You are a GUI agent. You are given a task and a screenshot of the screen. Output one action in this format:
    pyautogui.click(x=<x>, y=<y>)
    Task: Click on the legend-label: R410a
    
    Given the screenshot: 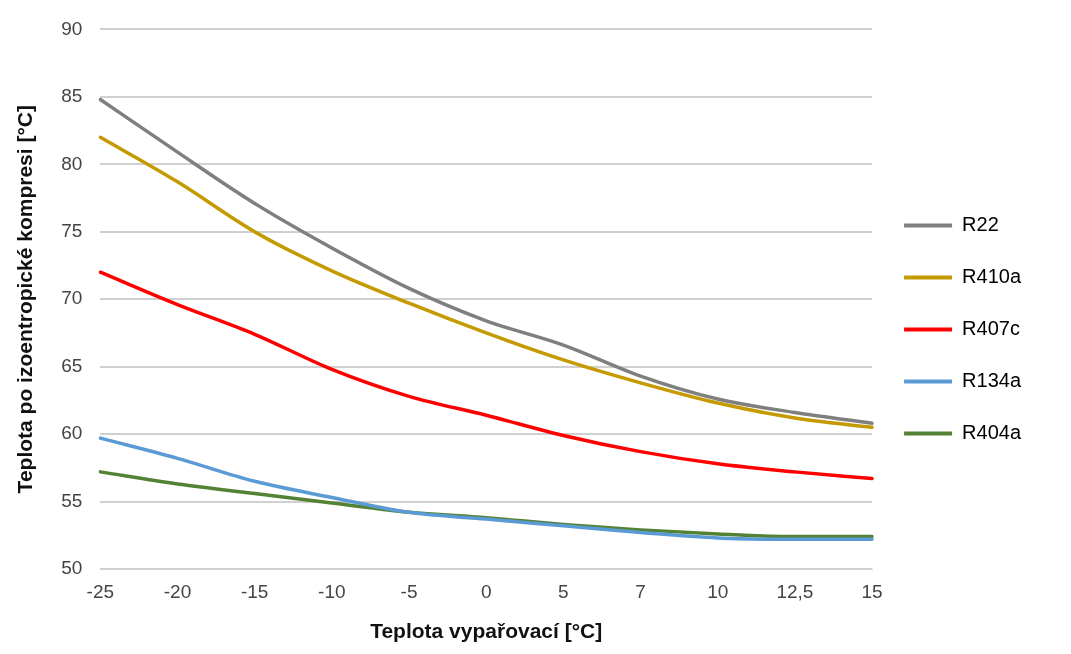 What is the action you would take?
    pyautogui.click(x=992, y=276)
    